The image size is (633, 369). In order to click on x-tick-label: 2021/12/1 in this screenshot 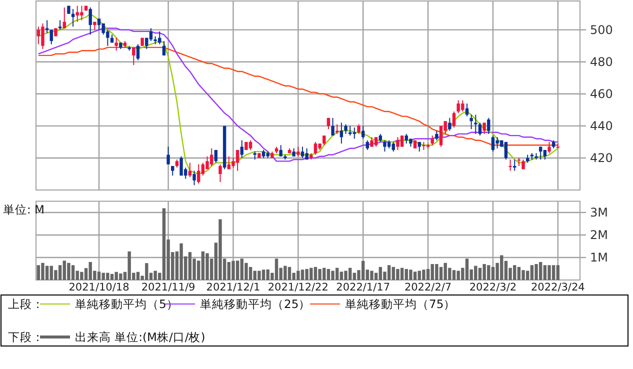, I will do `click(233, 288)`.